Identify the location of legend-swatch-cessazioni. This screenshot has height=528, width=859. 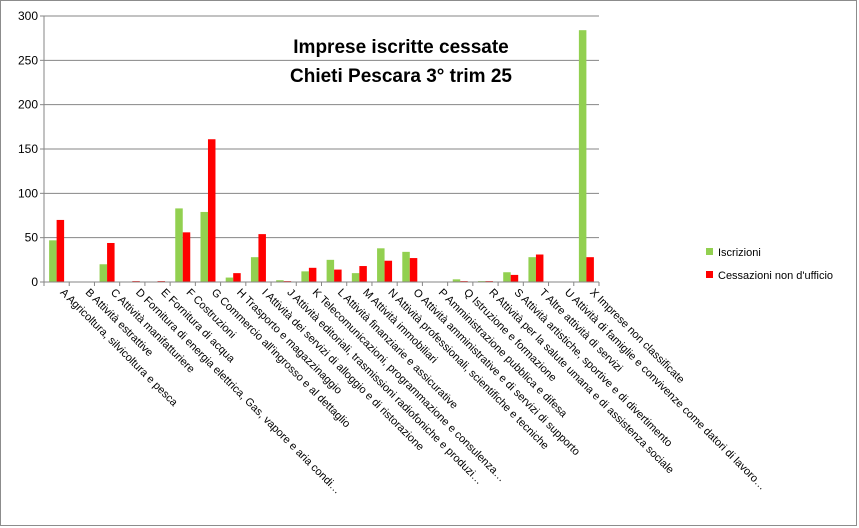
(709, 274).